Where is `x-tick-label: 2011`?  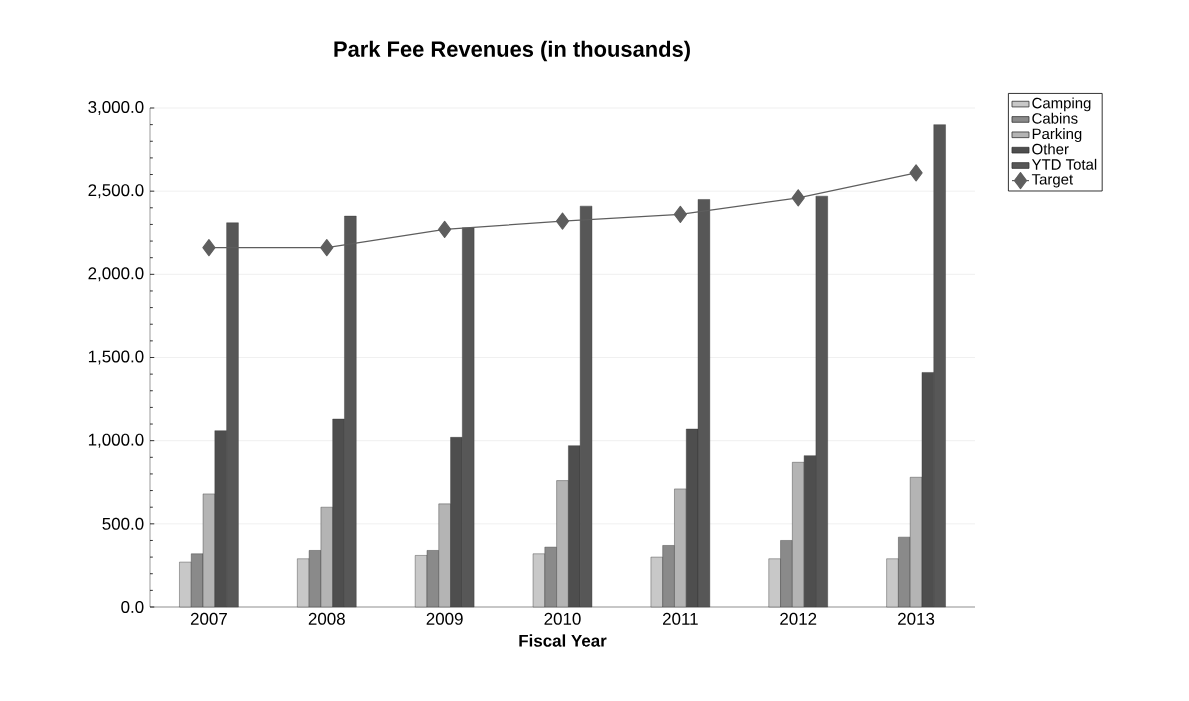 x-tick-label: 2011 is located at coordinates (680, 618).